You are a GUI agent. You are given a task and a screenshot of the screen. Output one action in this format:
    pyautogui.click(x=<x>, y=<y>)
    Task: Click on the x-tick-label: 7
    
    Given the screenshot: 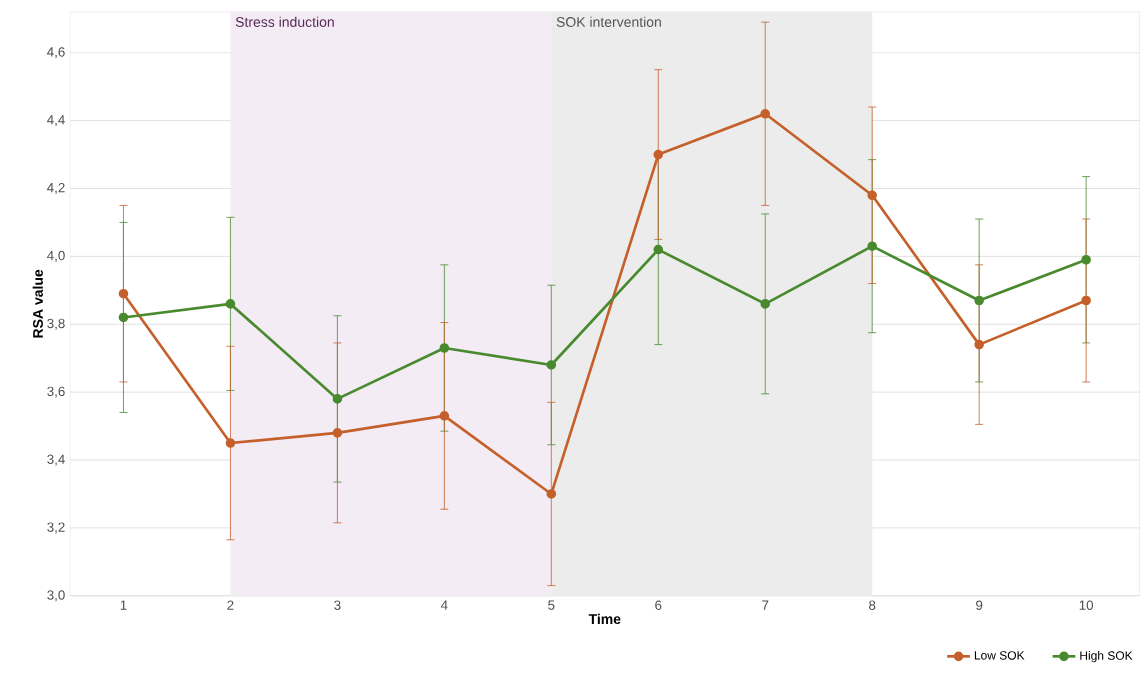 What is the action you would take?
    pyautogui.click(x=765, y=605)
    